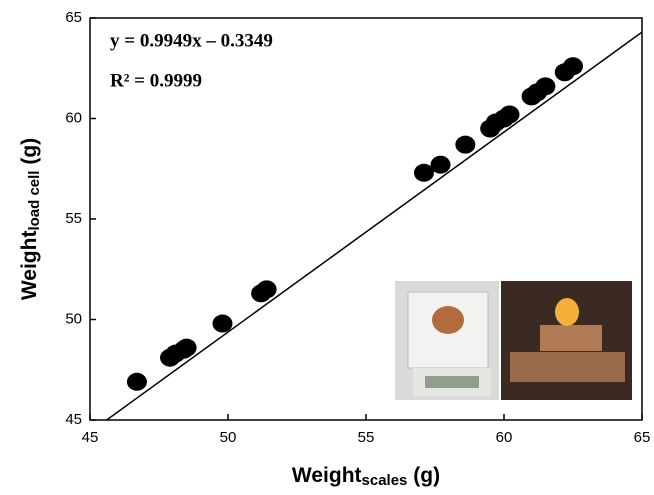 The width and height of the screenshot is (654, 495). What do you see at coordinates (642, 437) in the screenshot?
I see `x-tick-label: 65` at bounding box center [642, 437].